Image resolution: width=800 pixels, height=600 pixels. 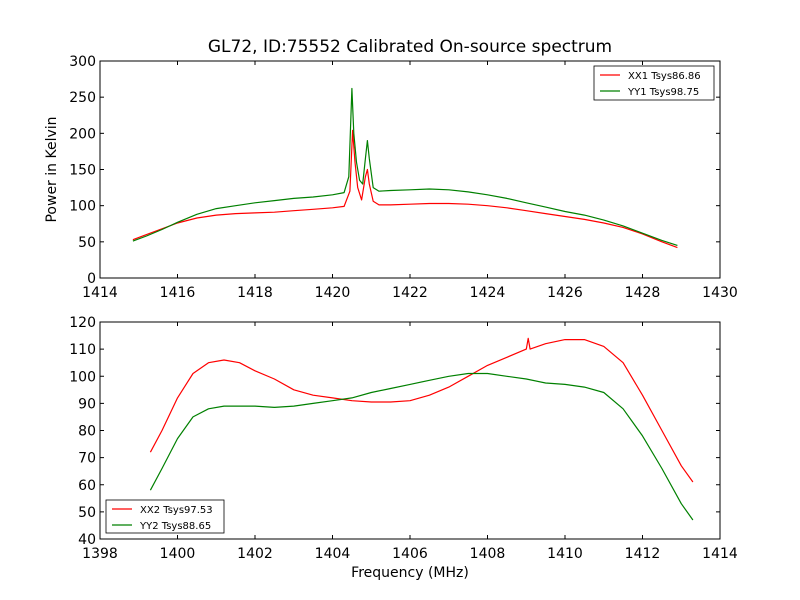 What do you see at coordinates (82, 350) in the screenshot?
I see `y-tick-label: 110` at bounding box center [82, 350].